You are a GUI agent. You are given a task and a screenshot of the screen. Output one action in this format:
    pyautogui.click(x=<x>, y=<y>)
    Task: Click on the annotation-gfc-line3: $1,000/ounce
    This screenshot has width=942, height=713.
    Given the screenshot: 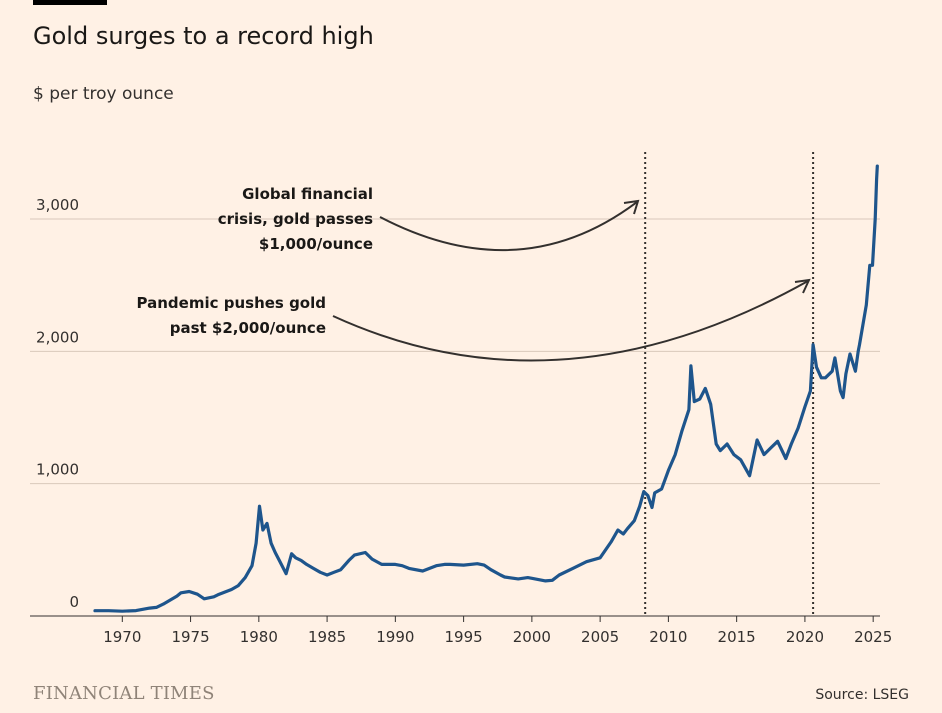 What is the action you would take?
    pyautogui.click(x=316, y=244)
    